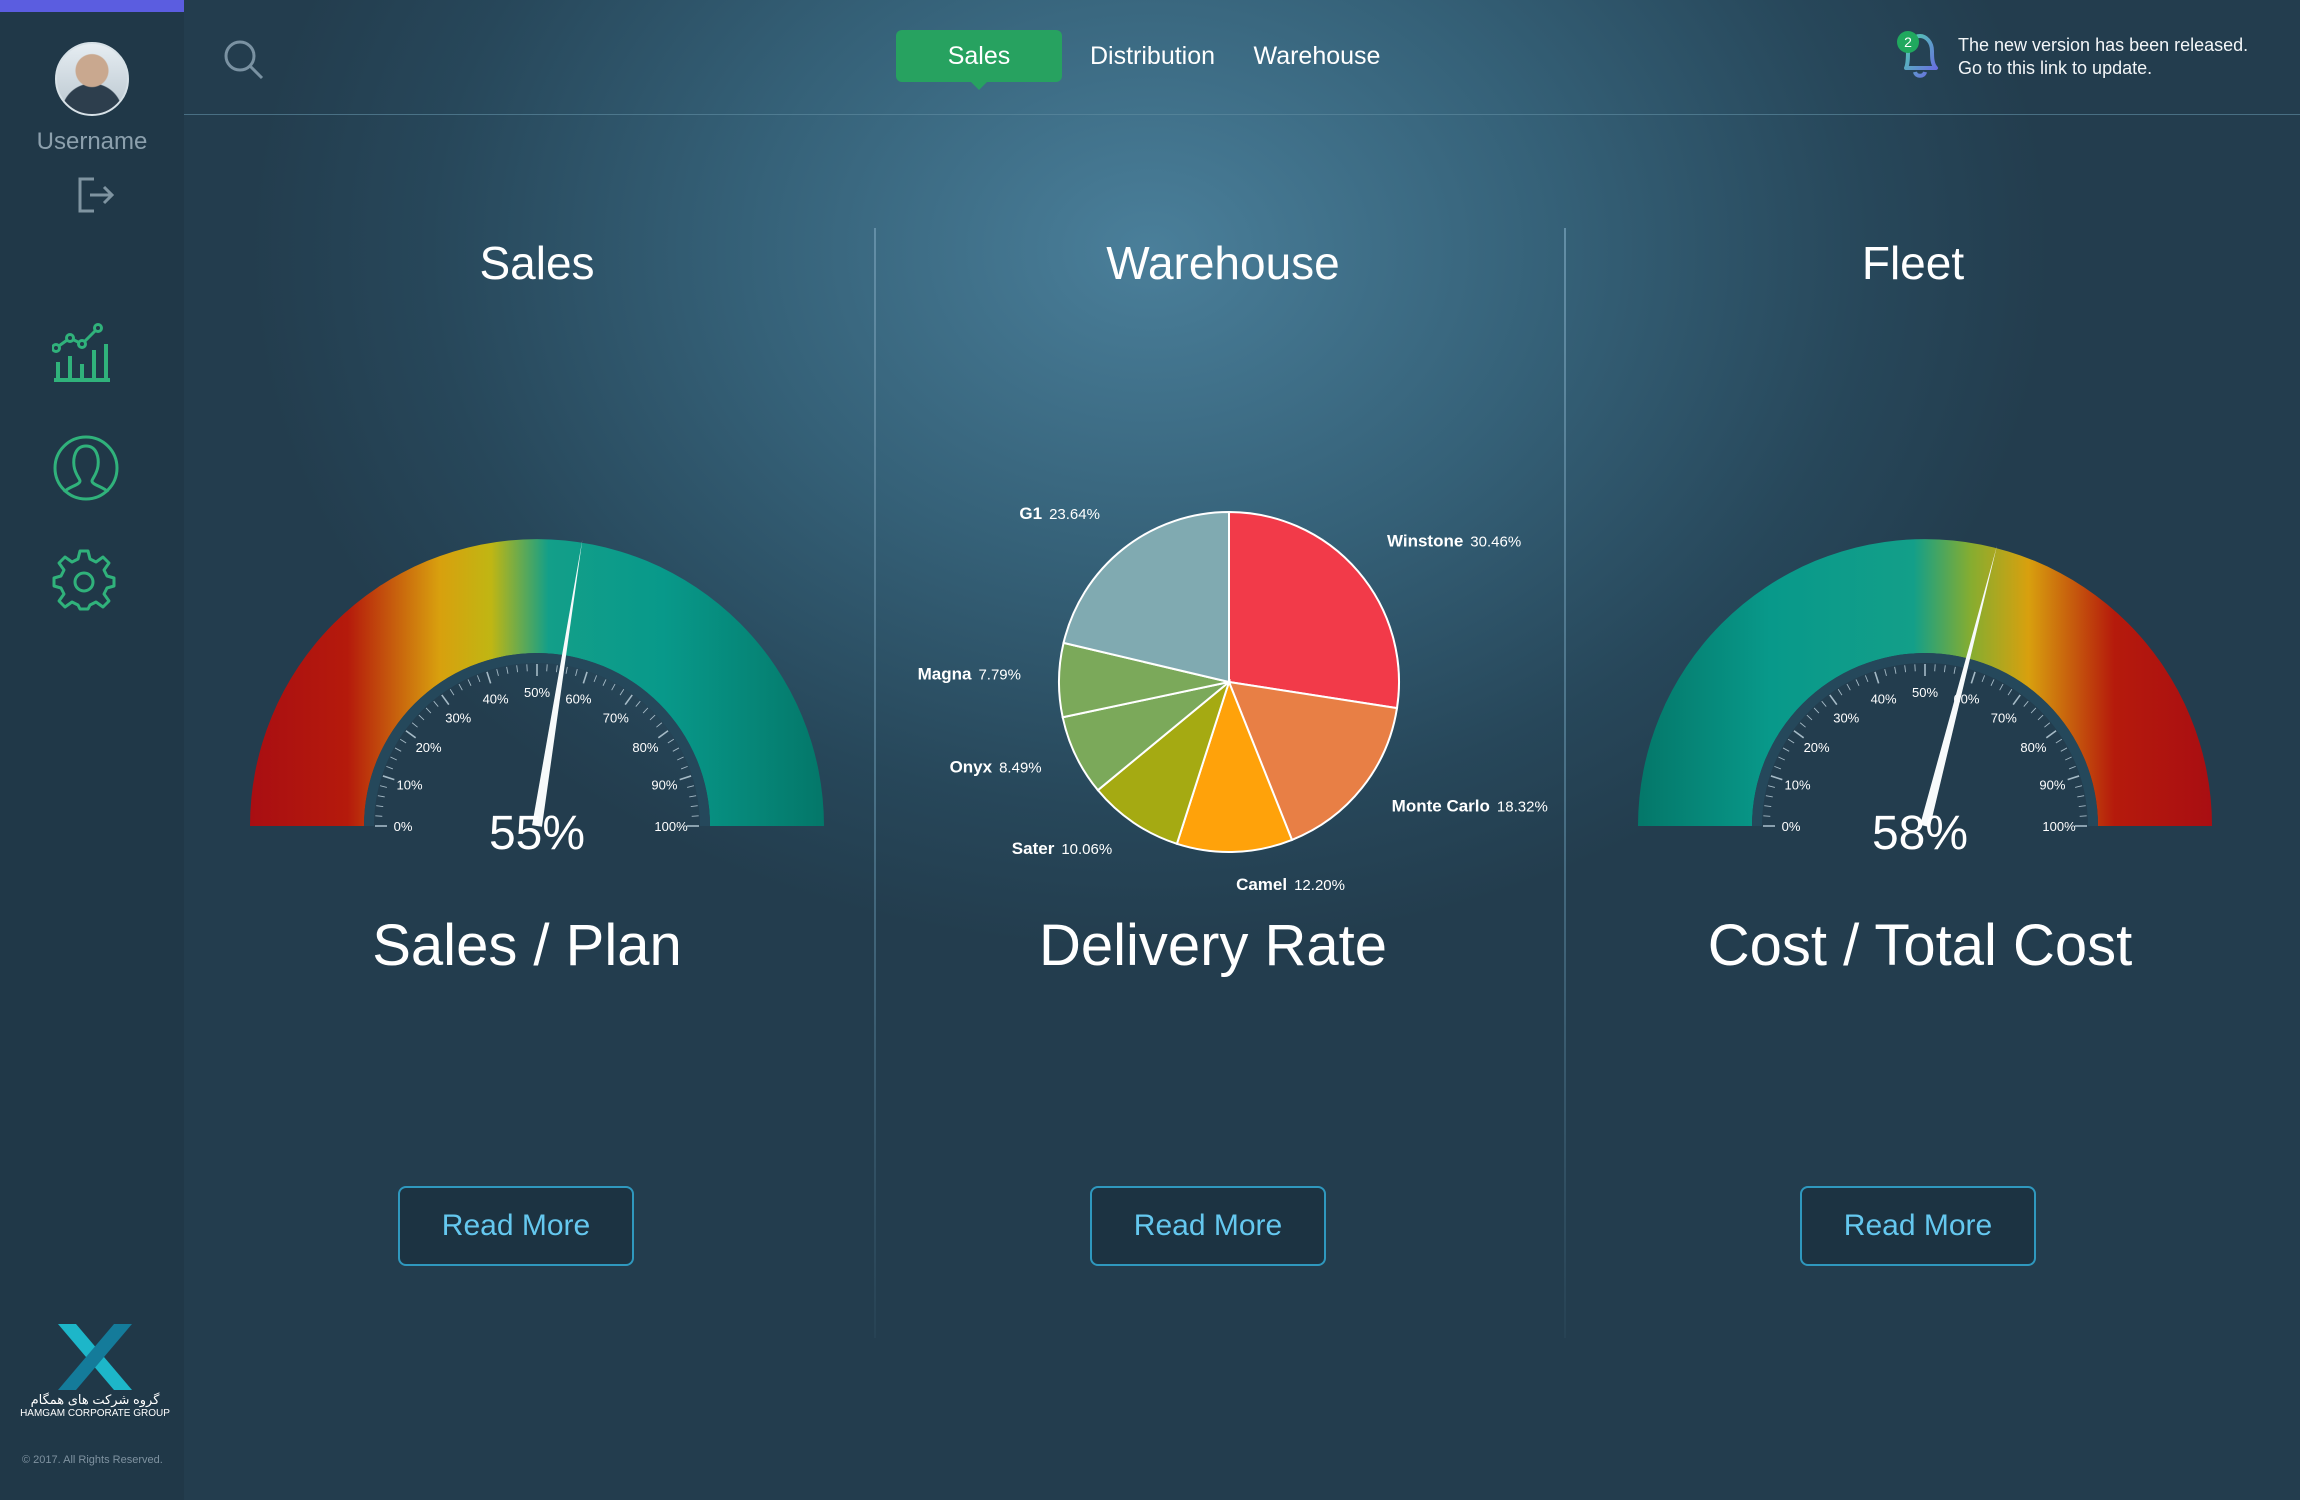 Image resolution: width=2300 pixels, height=1500 pixels. What do you see at coordinates (1313, 761) in the screenshot?
I see `pie-slice-monte-carlo` at bounding box center [1313, 761].